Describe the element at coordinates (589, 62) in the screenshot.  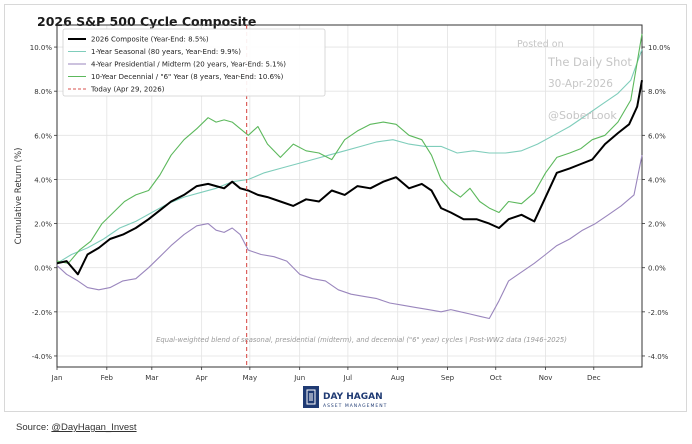
I see `watermark-line-2: The Daily Shot` at that location.